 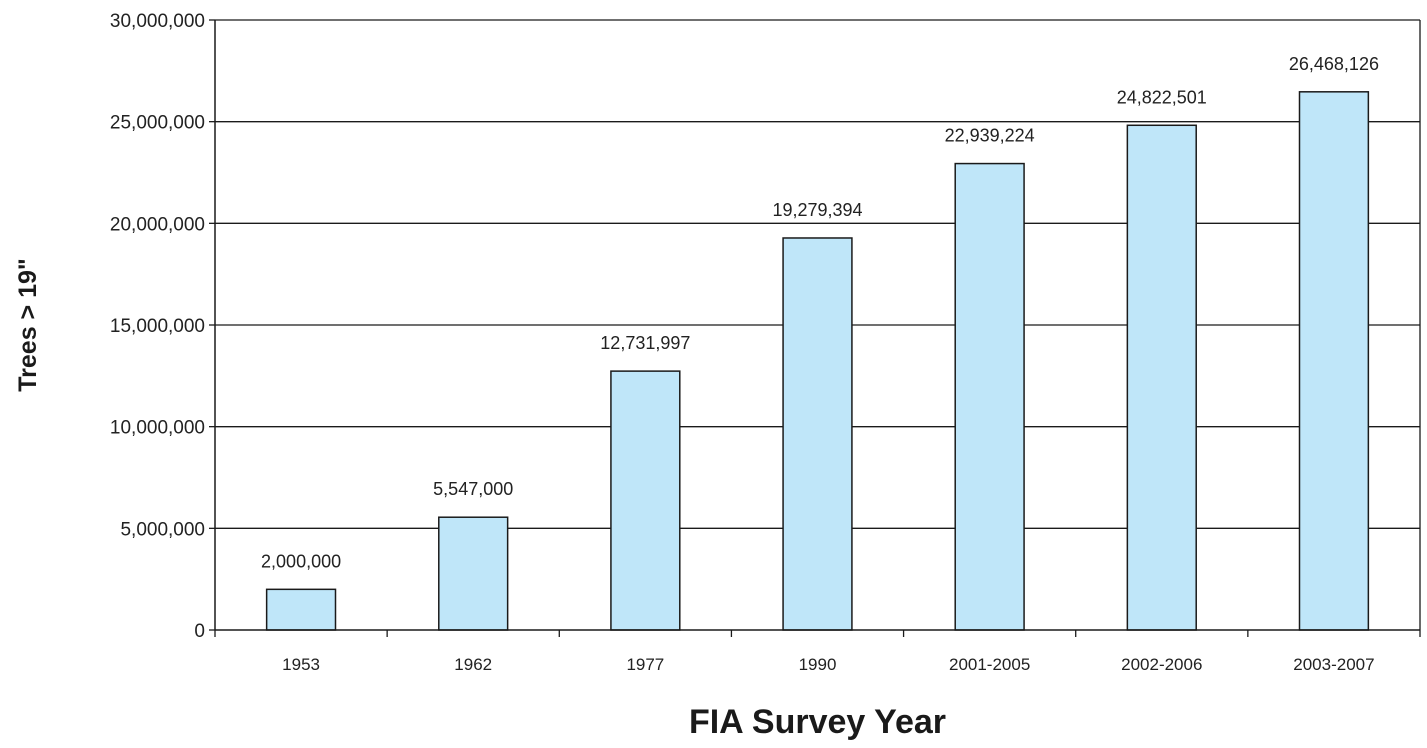 I want to click on x-tick-label: 2001-2005, so click(x=989, y=664).